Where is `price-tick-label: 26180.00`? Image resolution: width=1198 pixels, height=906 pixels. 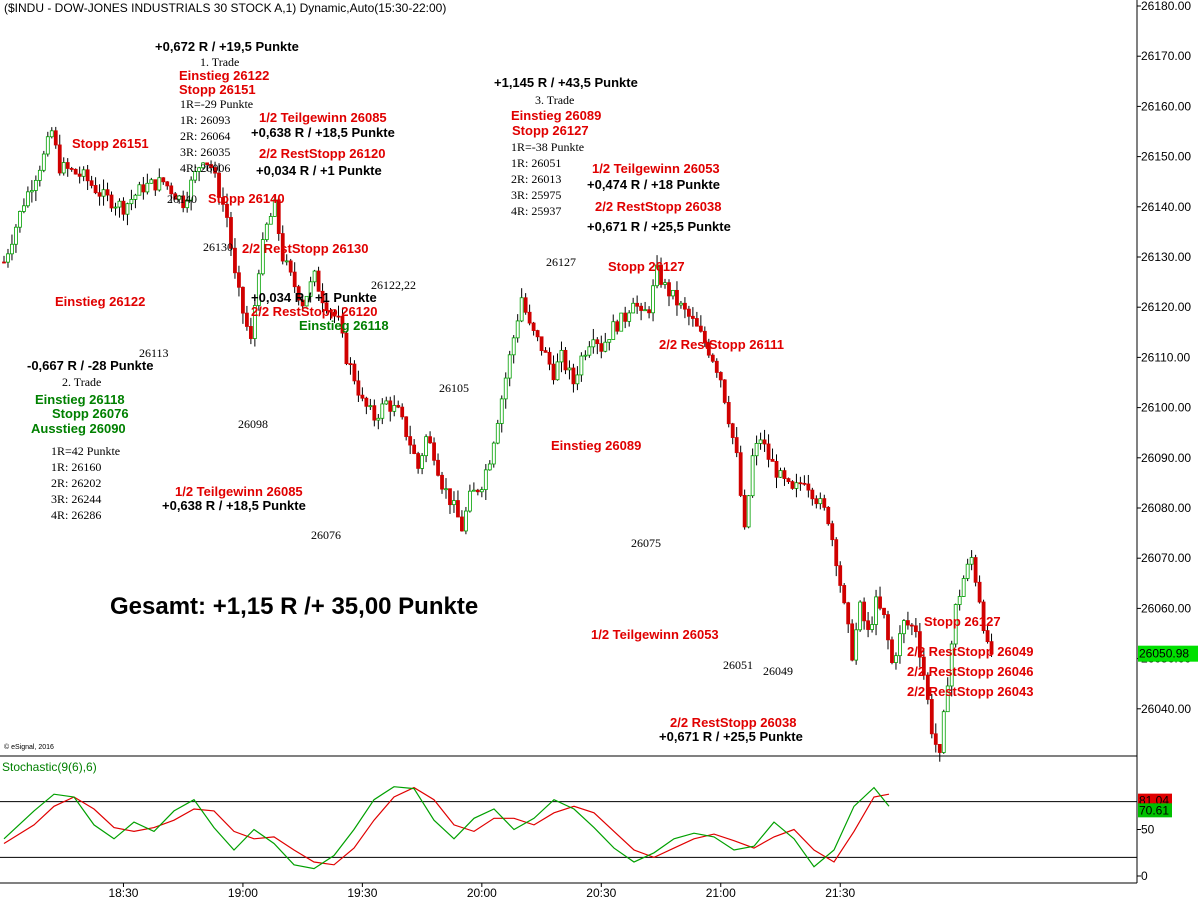 price-tick-label: 26180.00 is located at coordinates (1166, 6).